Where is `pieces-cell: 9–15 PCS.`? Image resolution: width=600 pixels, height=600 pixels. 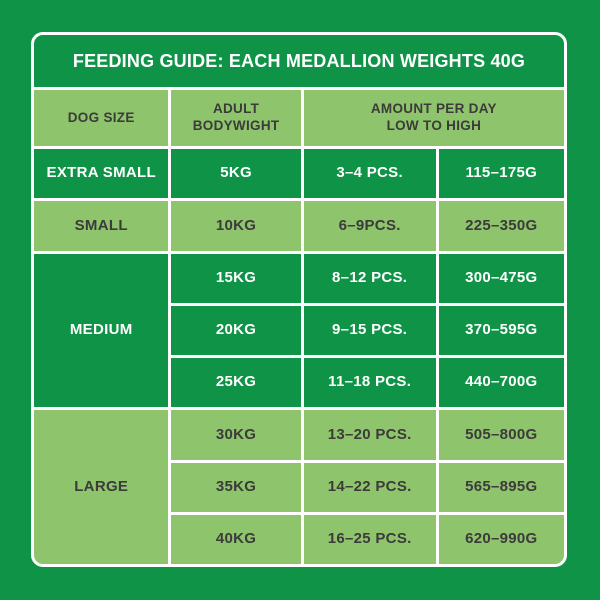
pieces-cell: 9–15 PCS. is located at coordinates (369, 330).